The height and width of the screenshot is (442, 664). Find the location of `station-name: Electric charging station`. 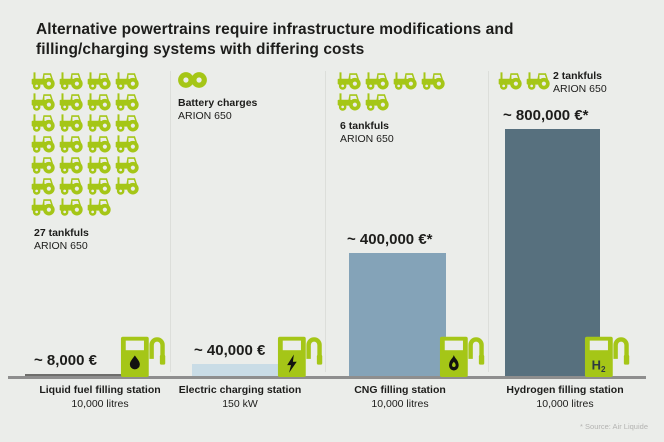

station-name: Electric charging station is located at coordinates (240, 390).